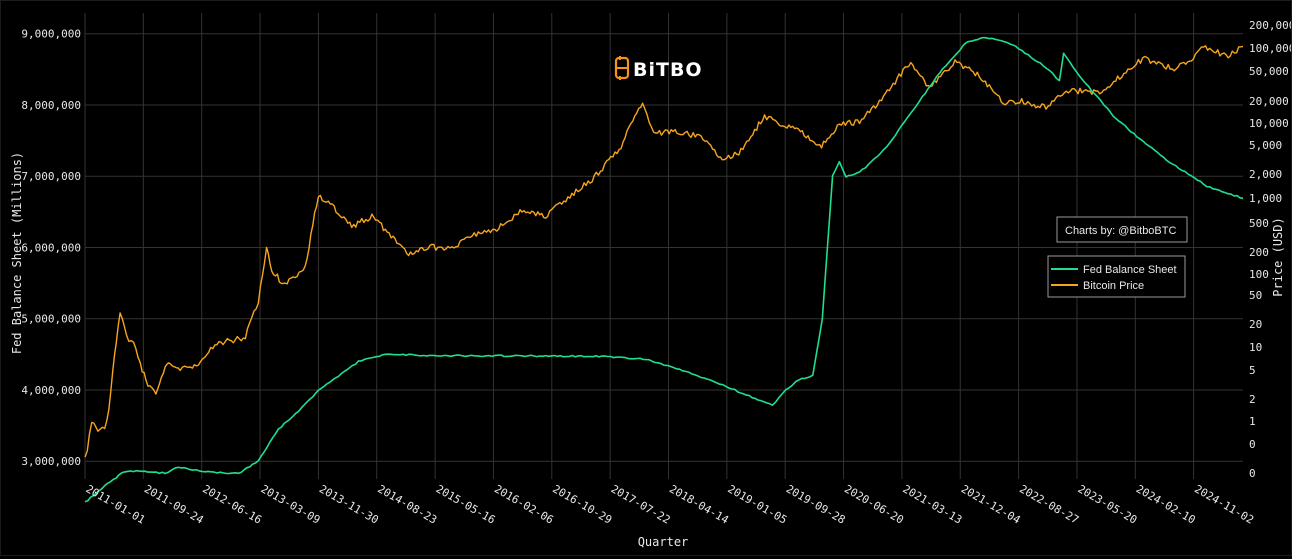  What do you see at coordinates (1255, 347) in the screenshot?
I see `y-right-tick-label: 10` at bounding box center [1255, 347].